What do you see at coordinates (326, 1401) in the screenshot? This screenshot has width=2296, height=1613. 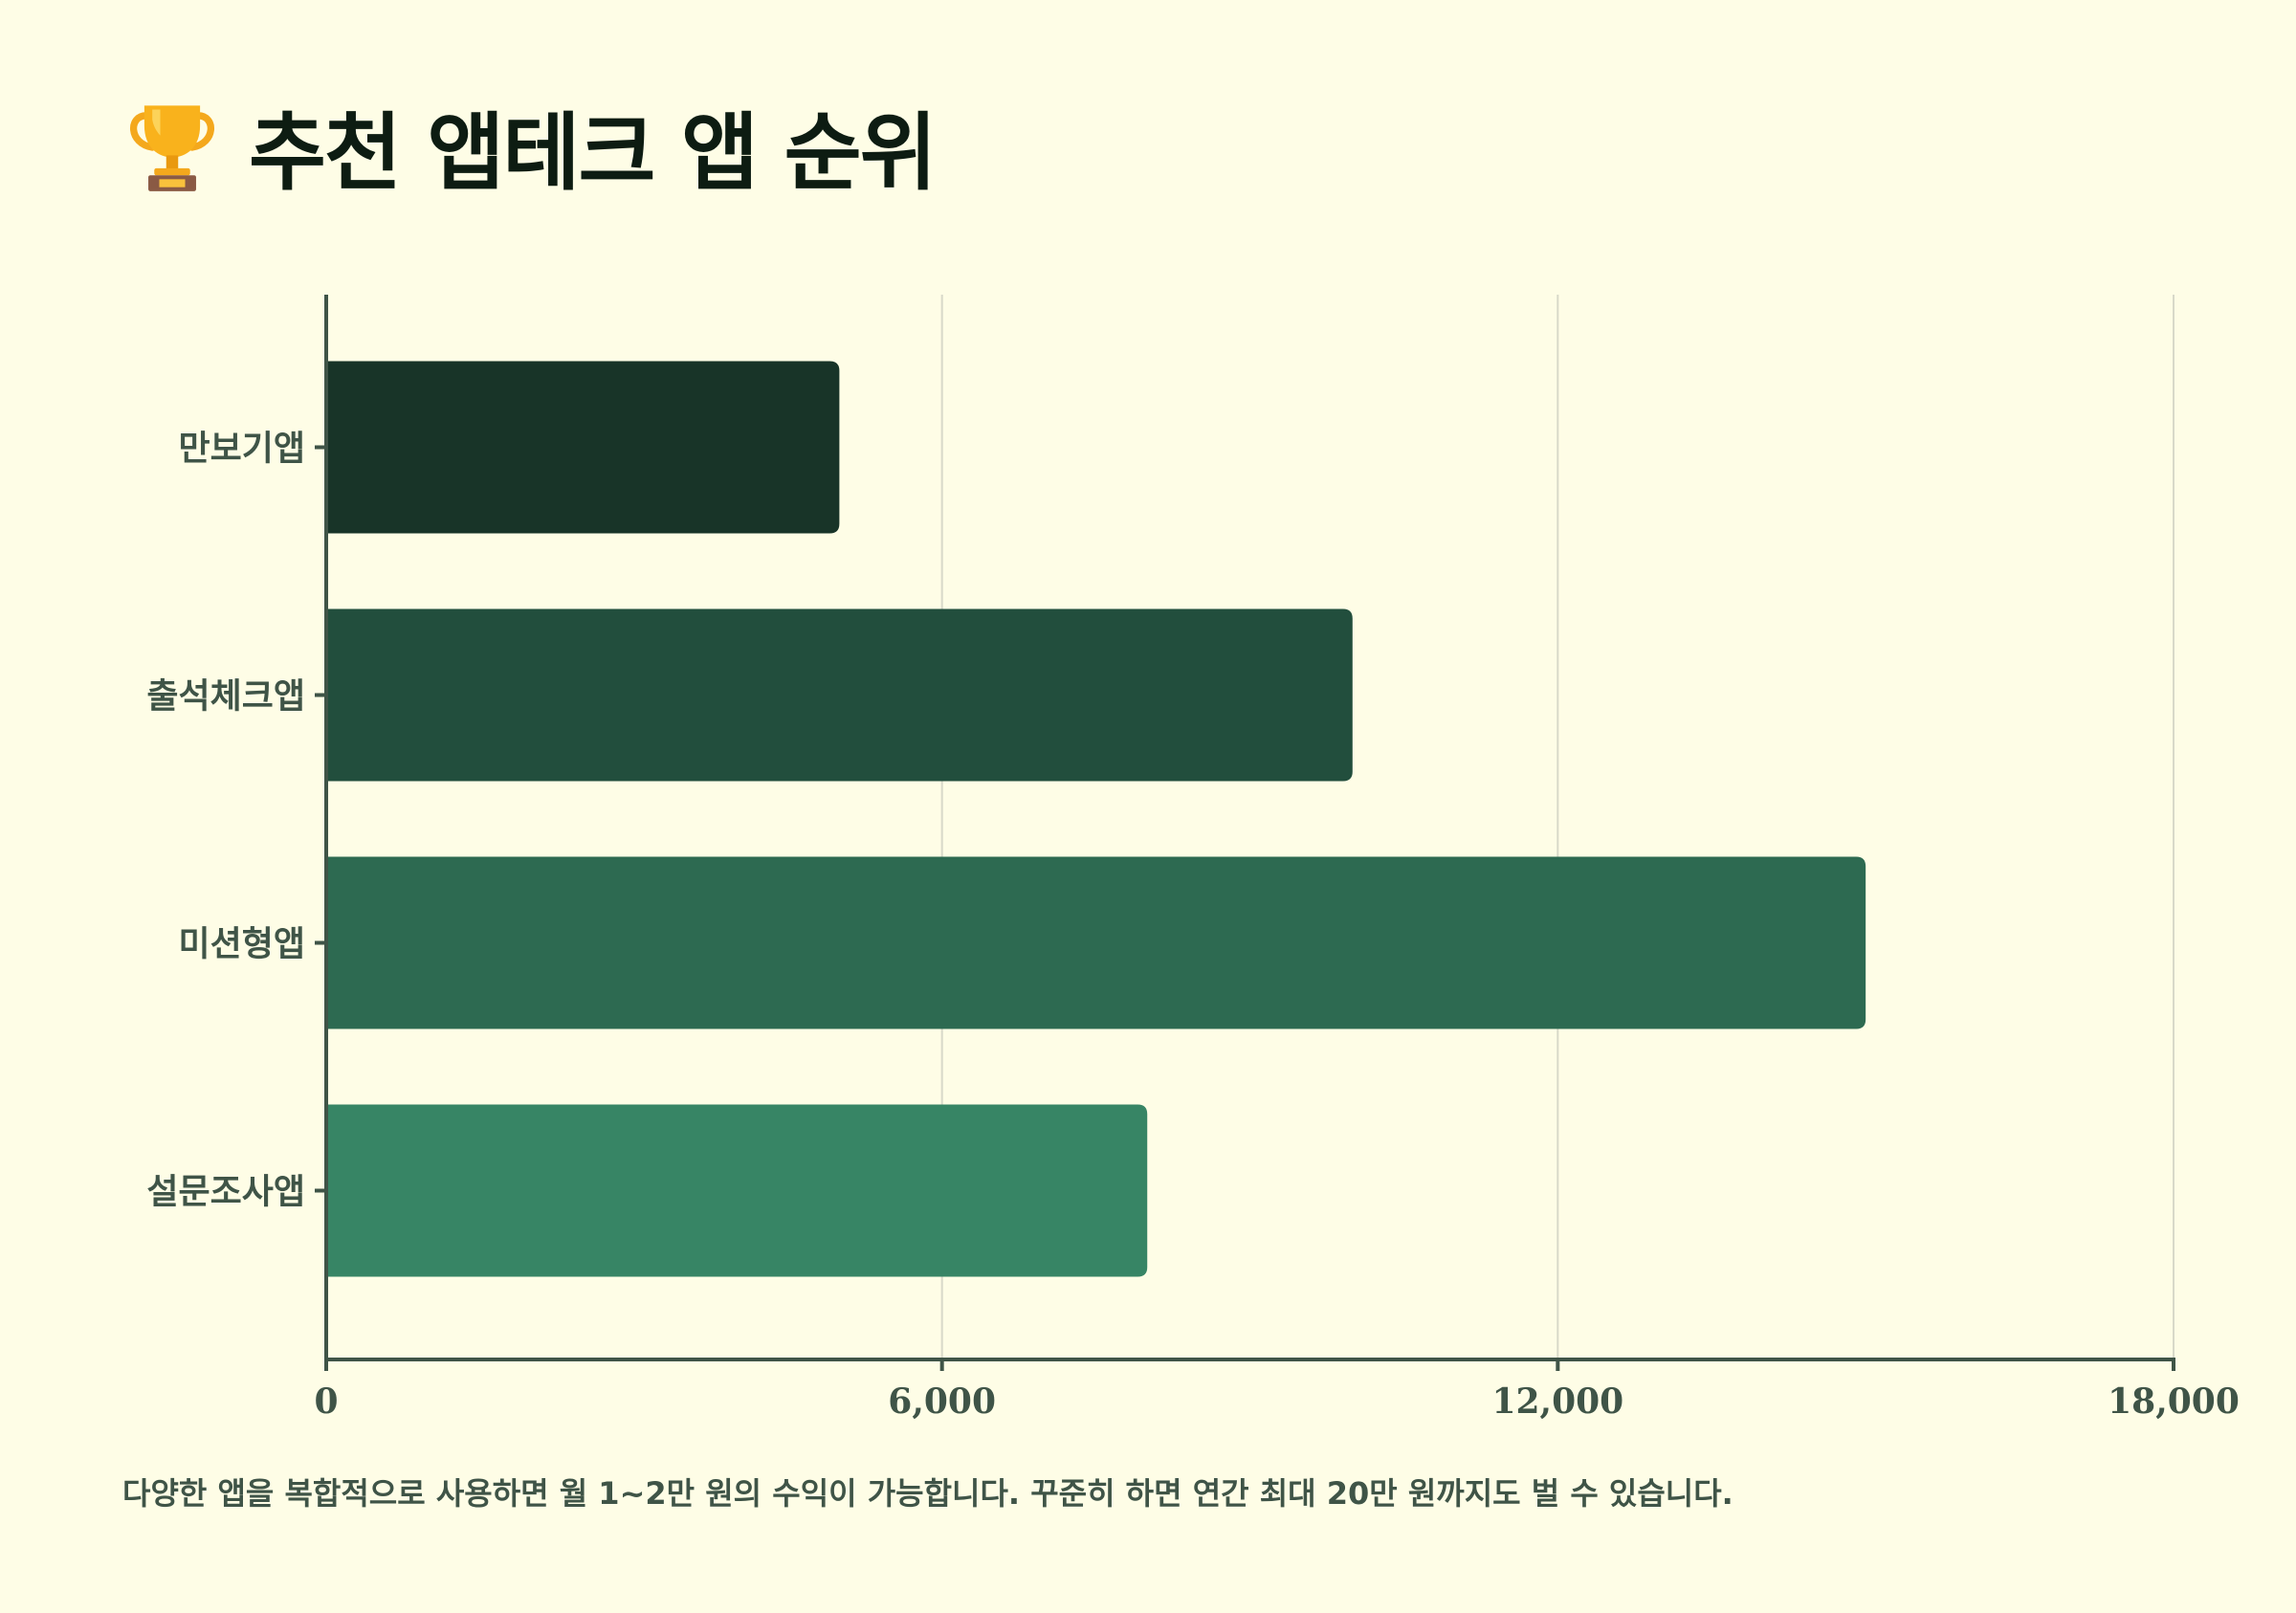 I see `x-tick-label: 0` at bounding box center [326, 1401].